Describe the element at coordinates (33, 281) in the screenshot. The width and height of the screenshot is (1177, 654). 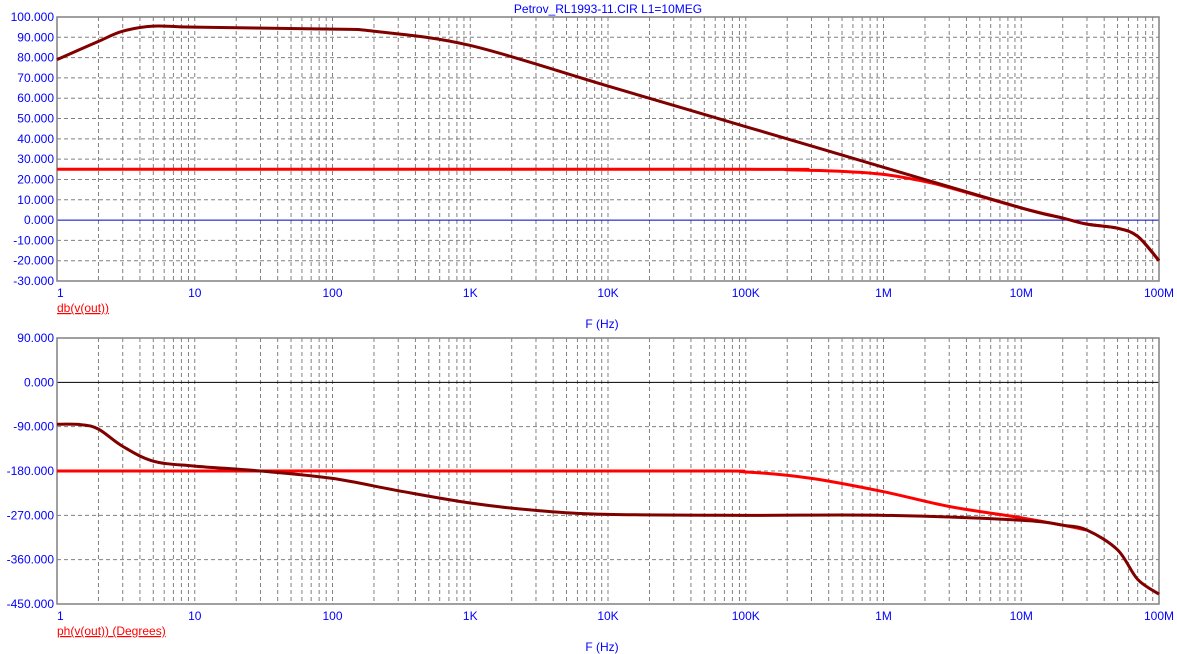
I see `y-tick-label: -30.000` at that location.